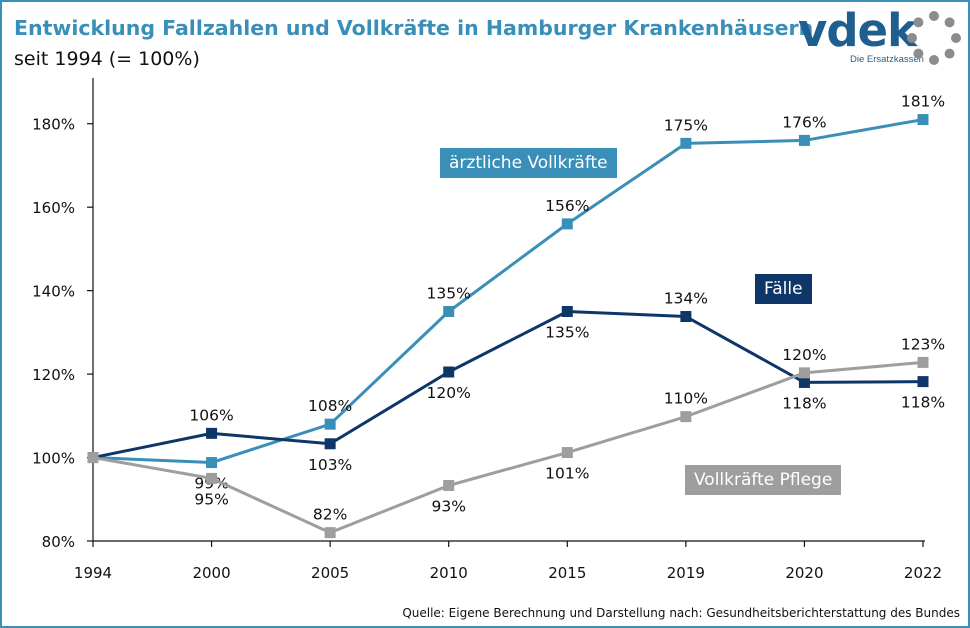  I want to click on legend-pflege-label: Vollkräfte Pflege, so click(763, 480).